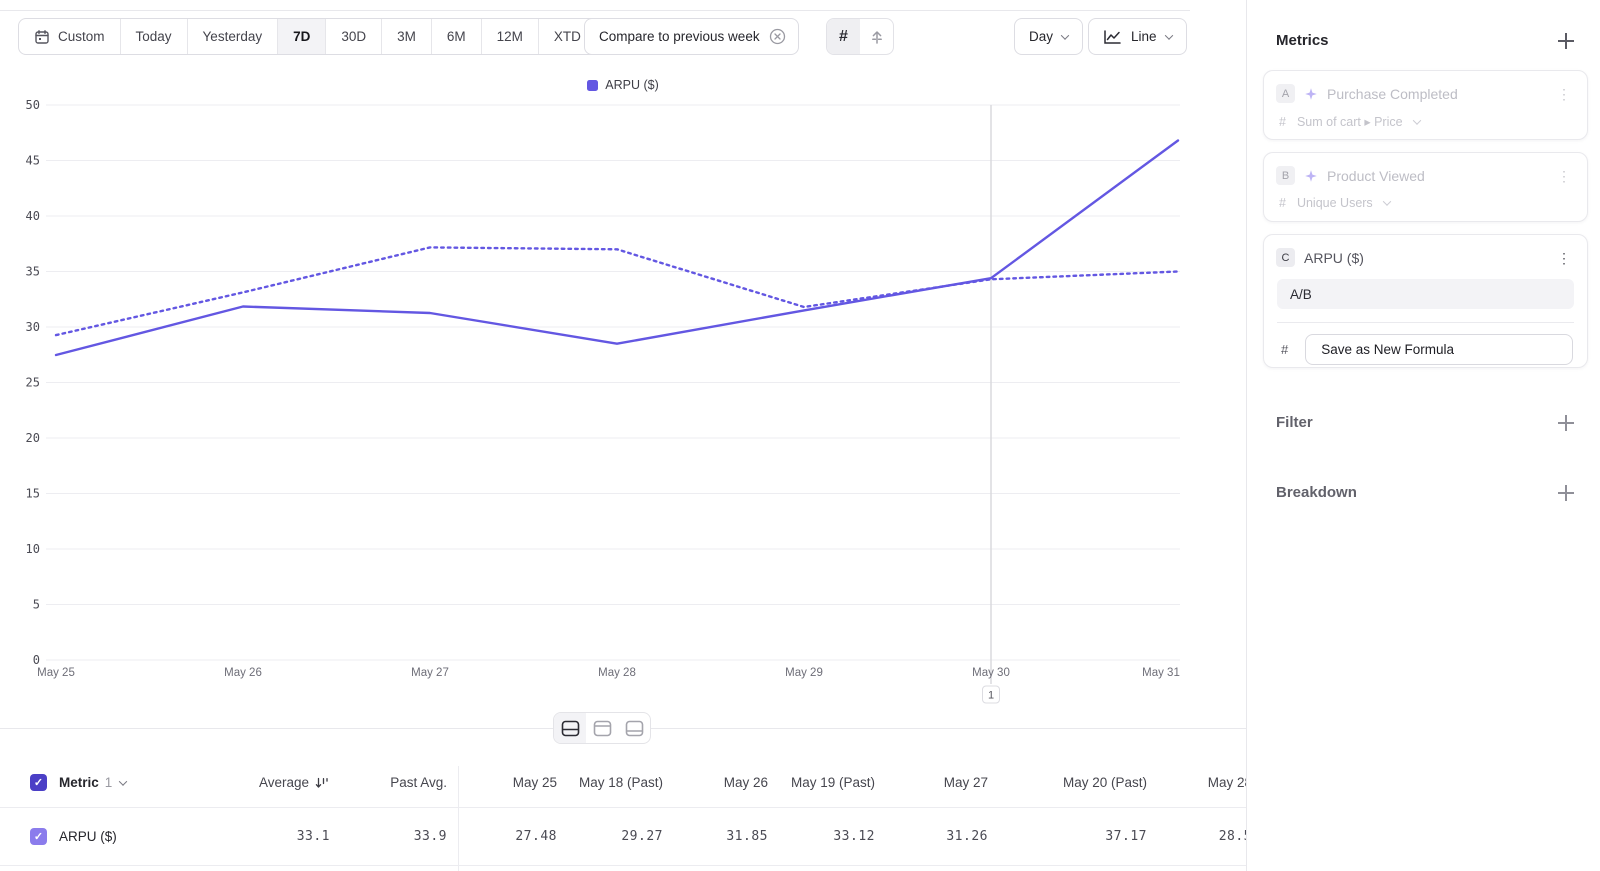 This screenshot has height=871, width=1600. Describe the element at coordinates (1425, 492) in the screenshot. I see `breakdown-section-header: Breakdown` at that location.